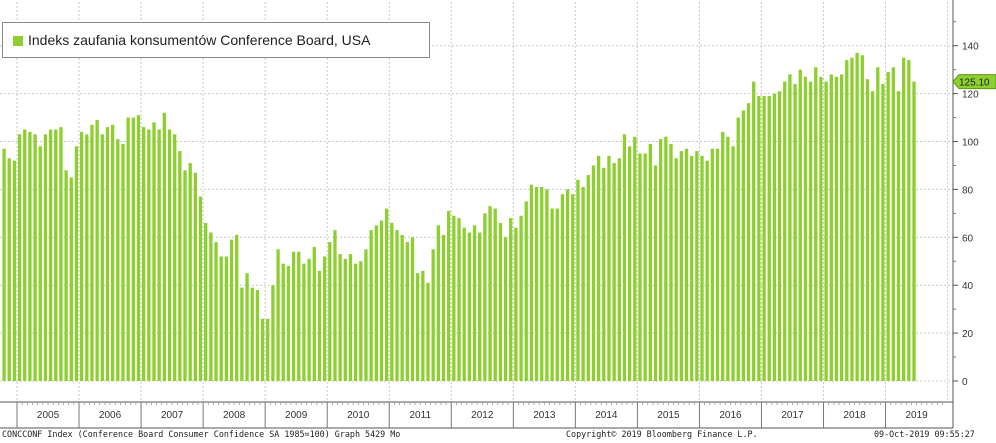 This screenshot has height=443, width=996. What do you see at coordinates (662, 434) in the screenshot?
I see `footer-copyright: Copyright© 2019 Bloomberg Finance L.P.` at bounding box center [662, 434].